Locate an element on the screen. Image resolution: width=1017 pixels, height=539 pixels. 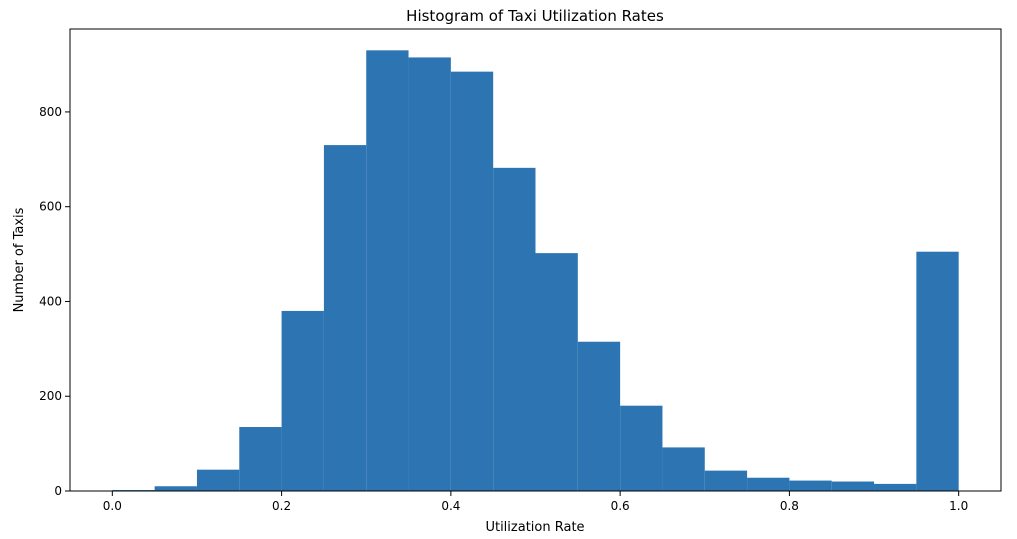
x-axis-ticks: 0.0 0.2 0.4 0.6 0.8 1.0 is located at coordinates (535, 502).